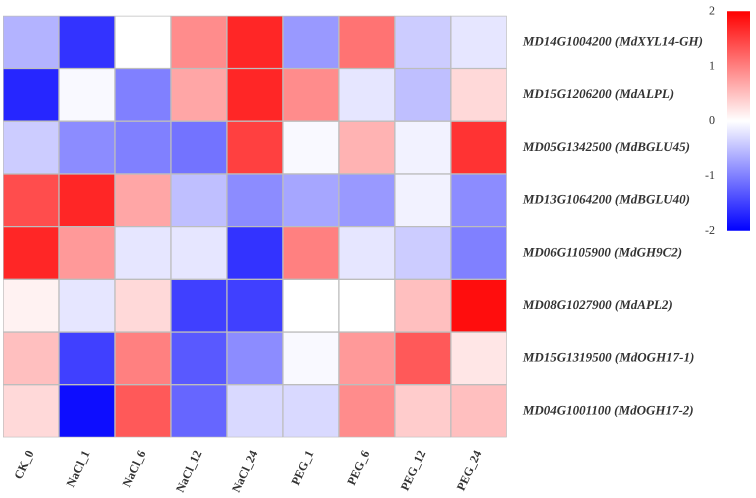 This screenshot has width=756, height=498. What do you see at coordinates (608, 357) in the screenshot?
I see `y-tick-label: MD15G1319500 (MdOGH17-1)` at bounding box center [608, 357].